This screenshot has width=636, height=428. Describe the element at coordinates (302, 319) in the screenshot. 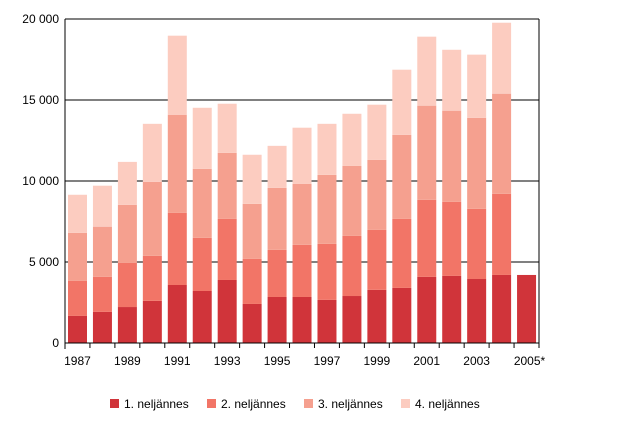

I see `bar-1996-q1` at that location.